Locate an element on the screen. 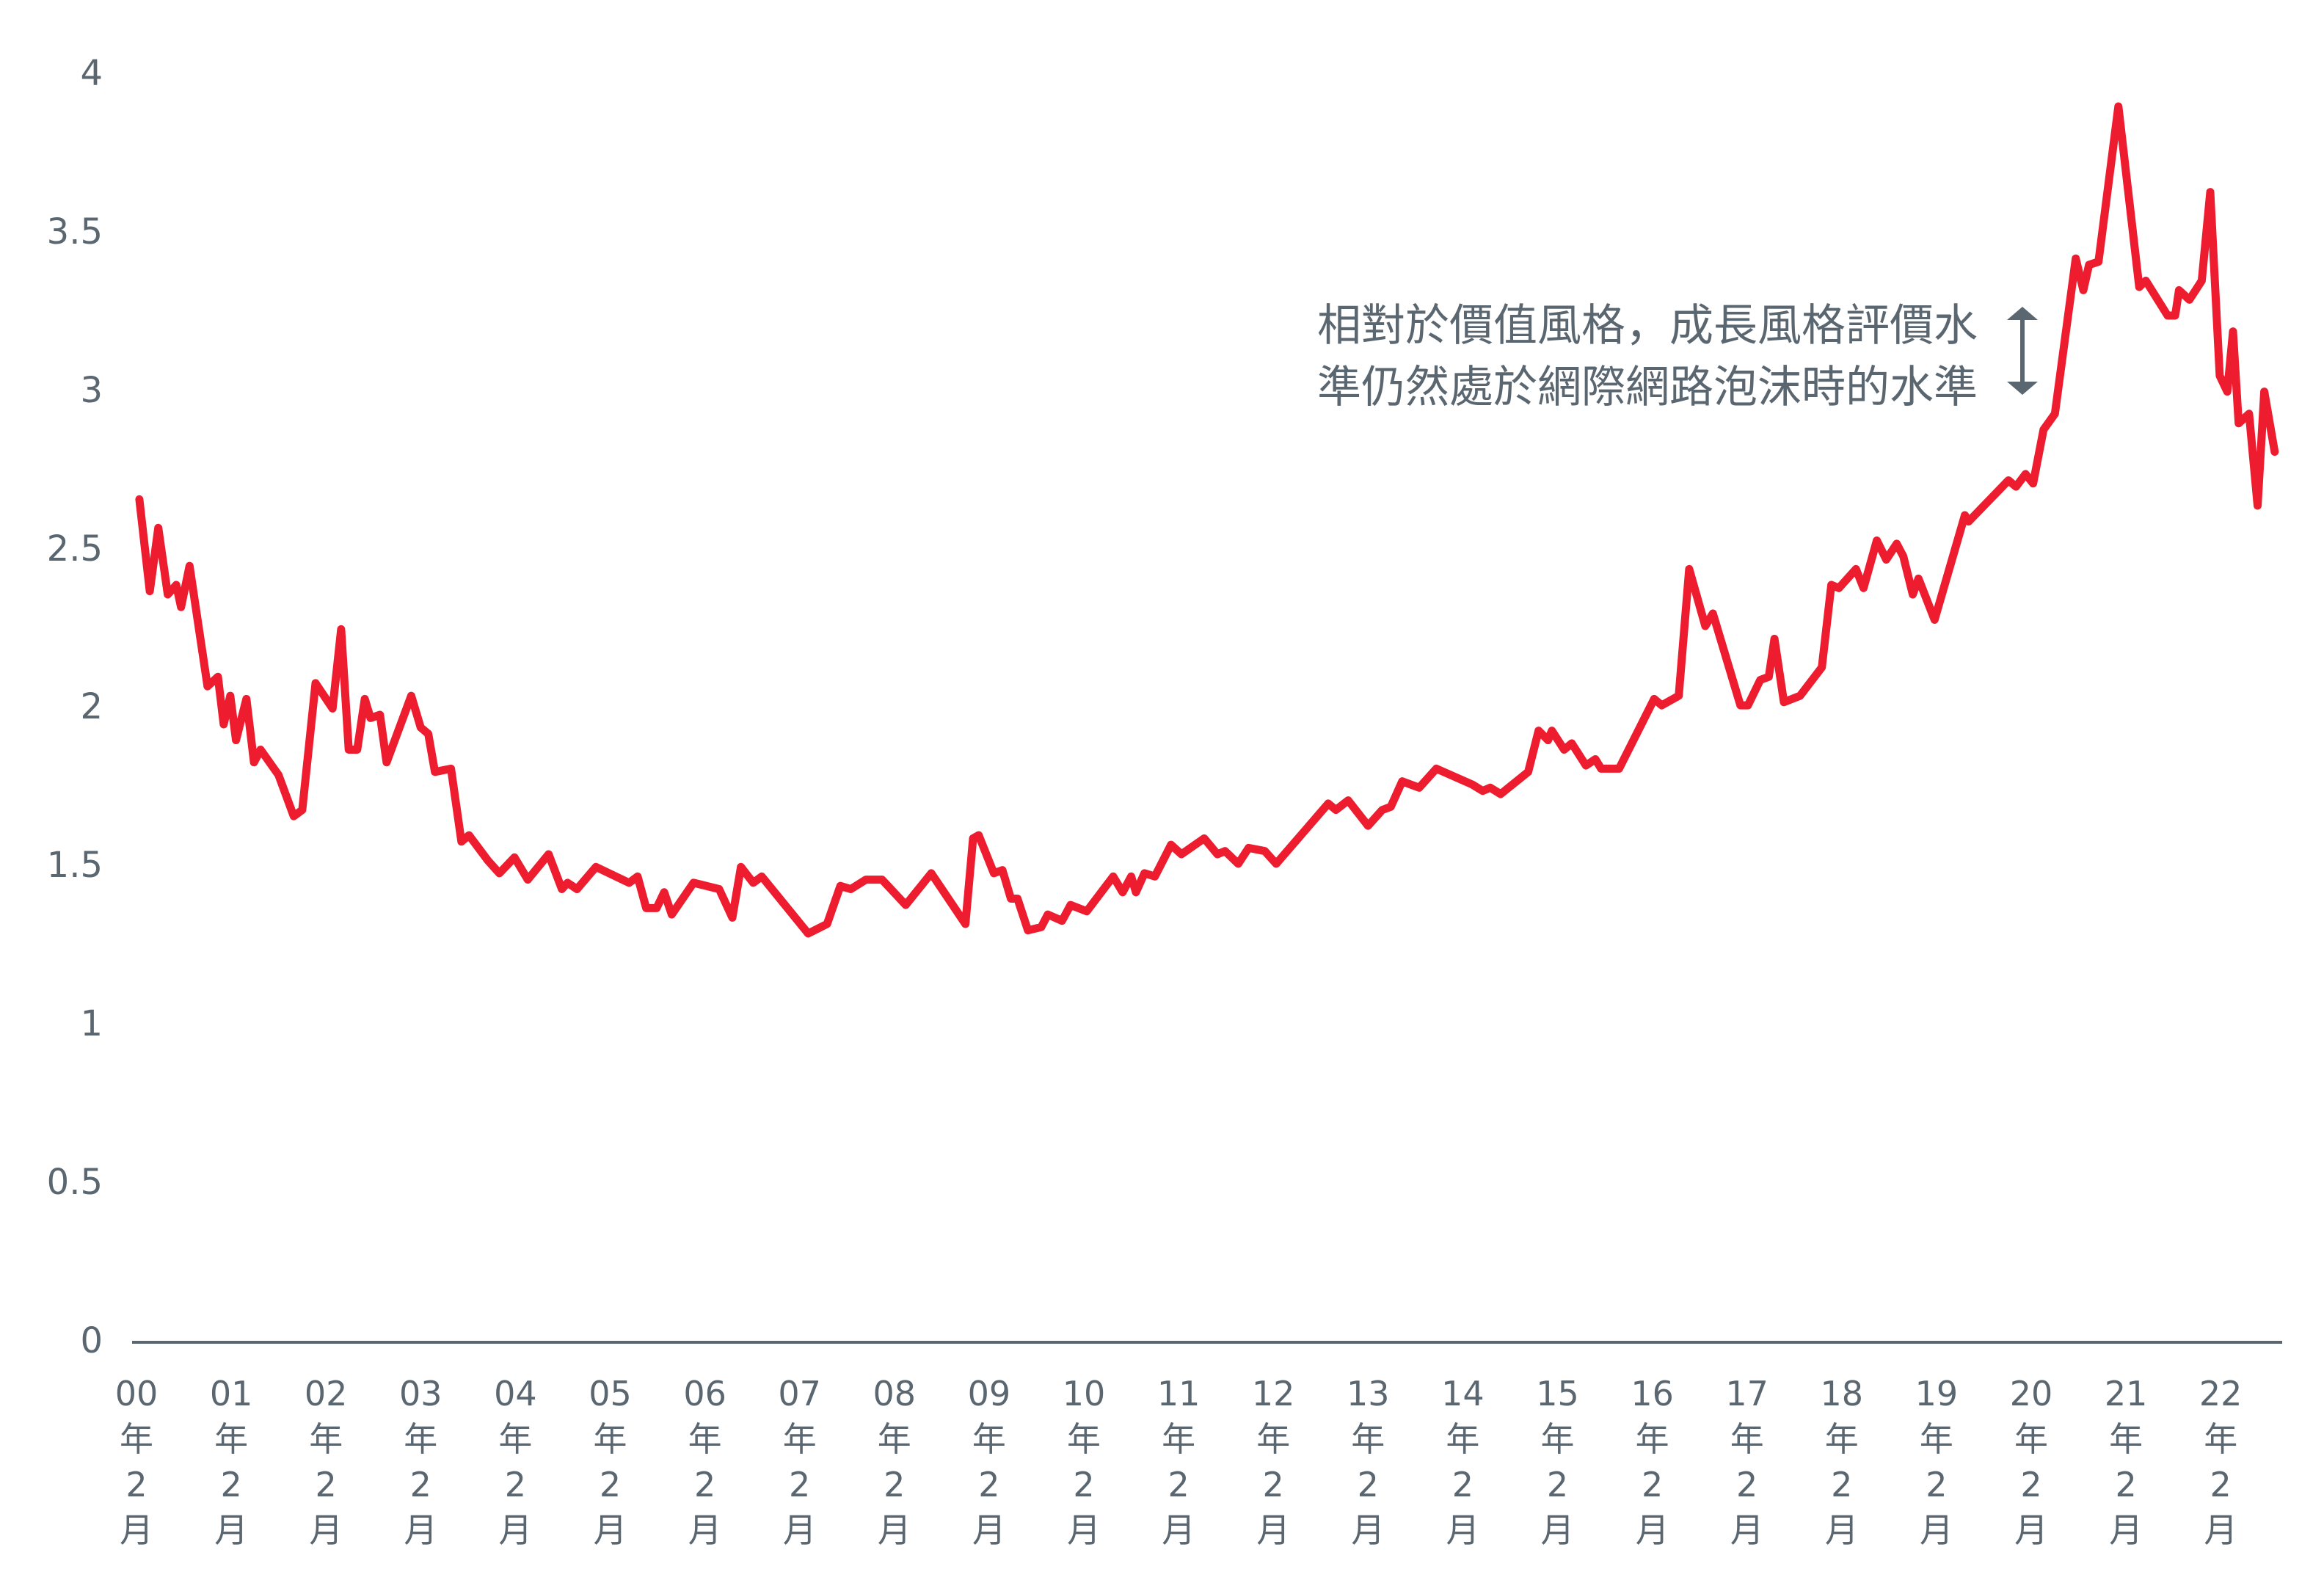  x-tick-label: 14 年 2 月 is located at coordinates (1462, 1462).